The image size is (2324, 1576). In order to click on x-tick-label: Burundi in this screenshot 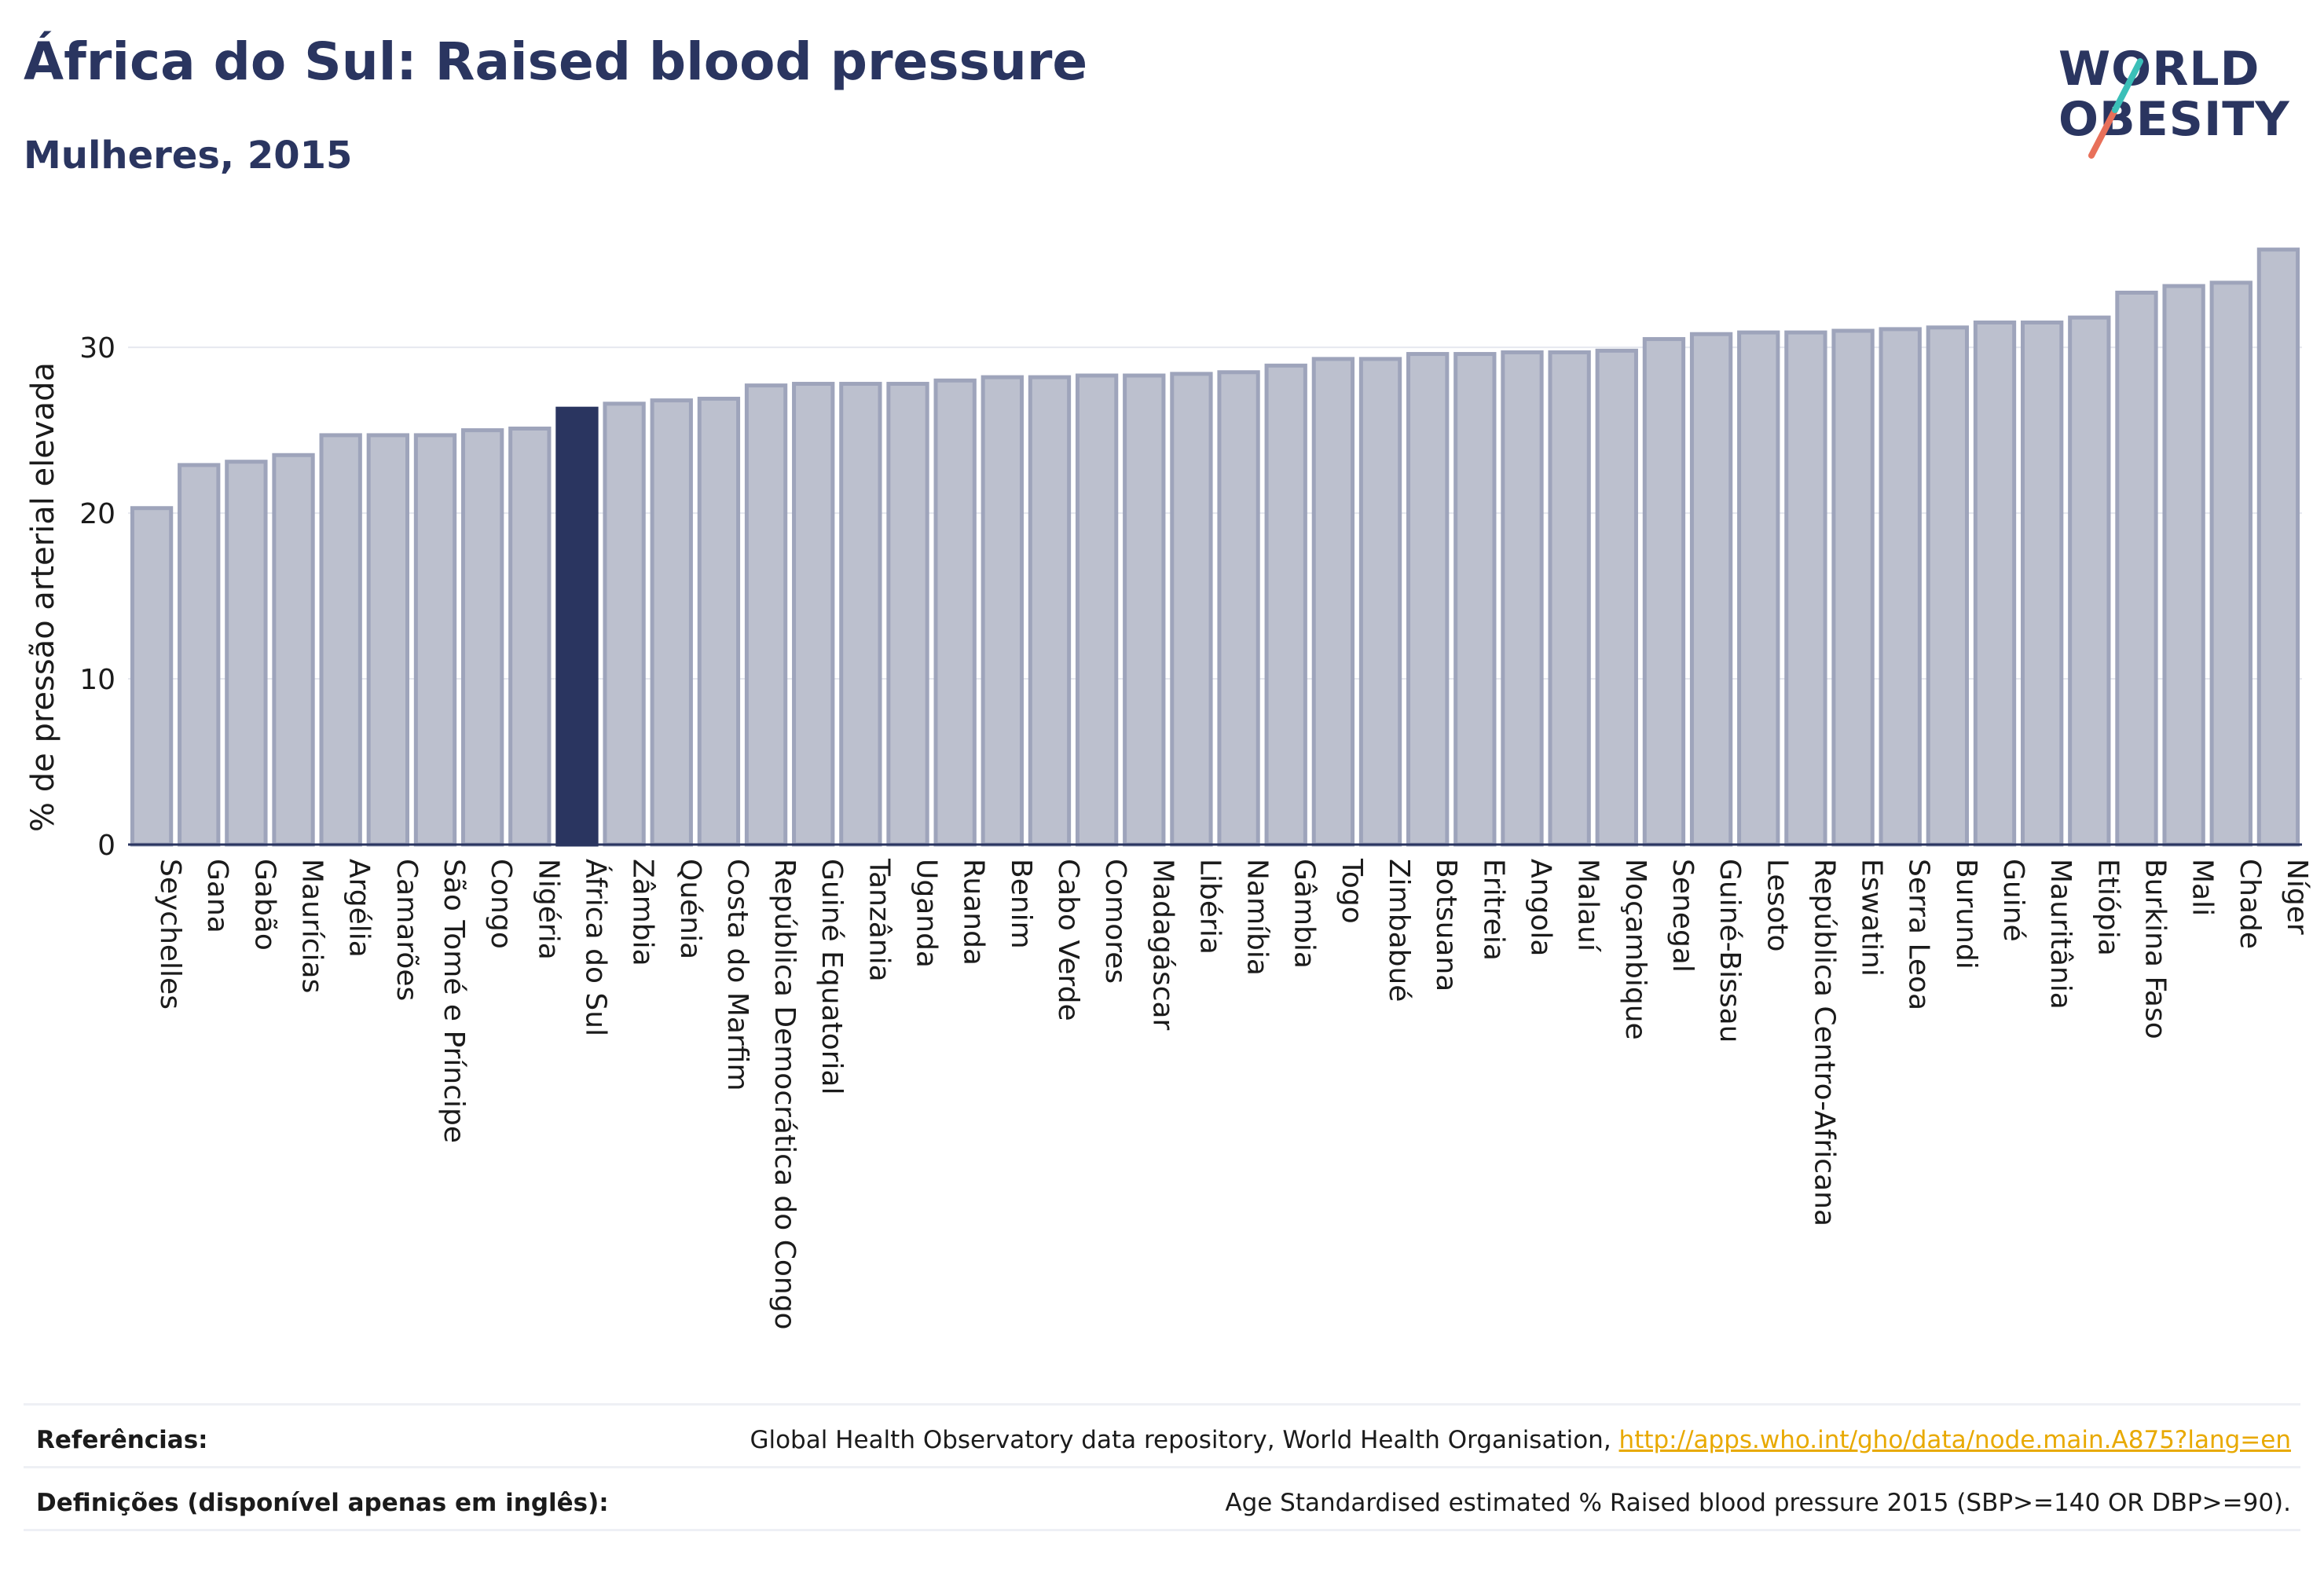, I will do `click(1966, 914)`.